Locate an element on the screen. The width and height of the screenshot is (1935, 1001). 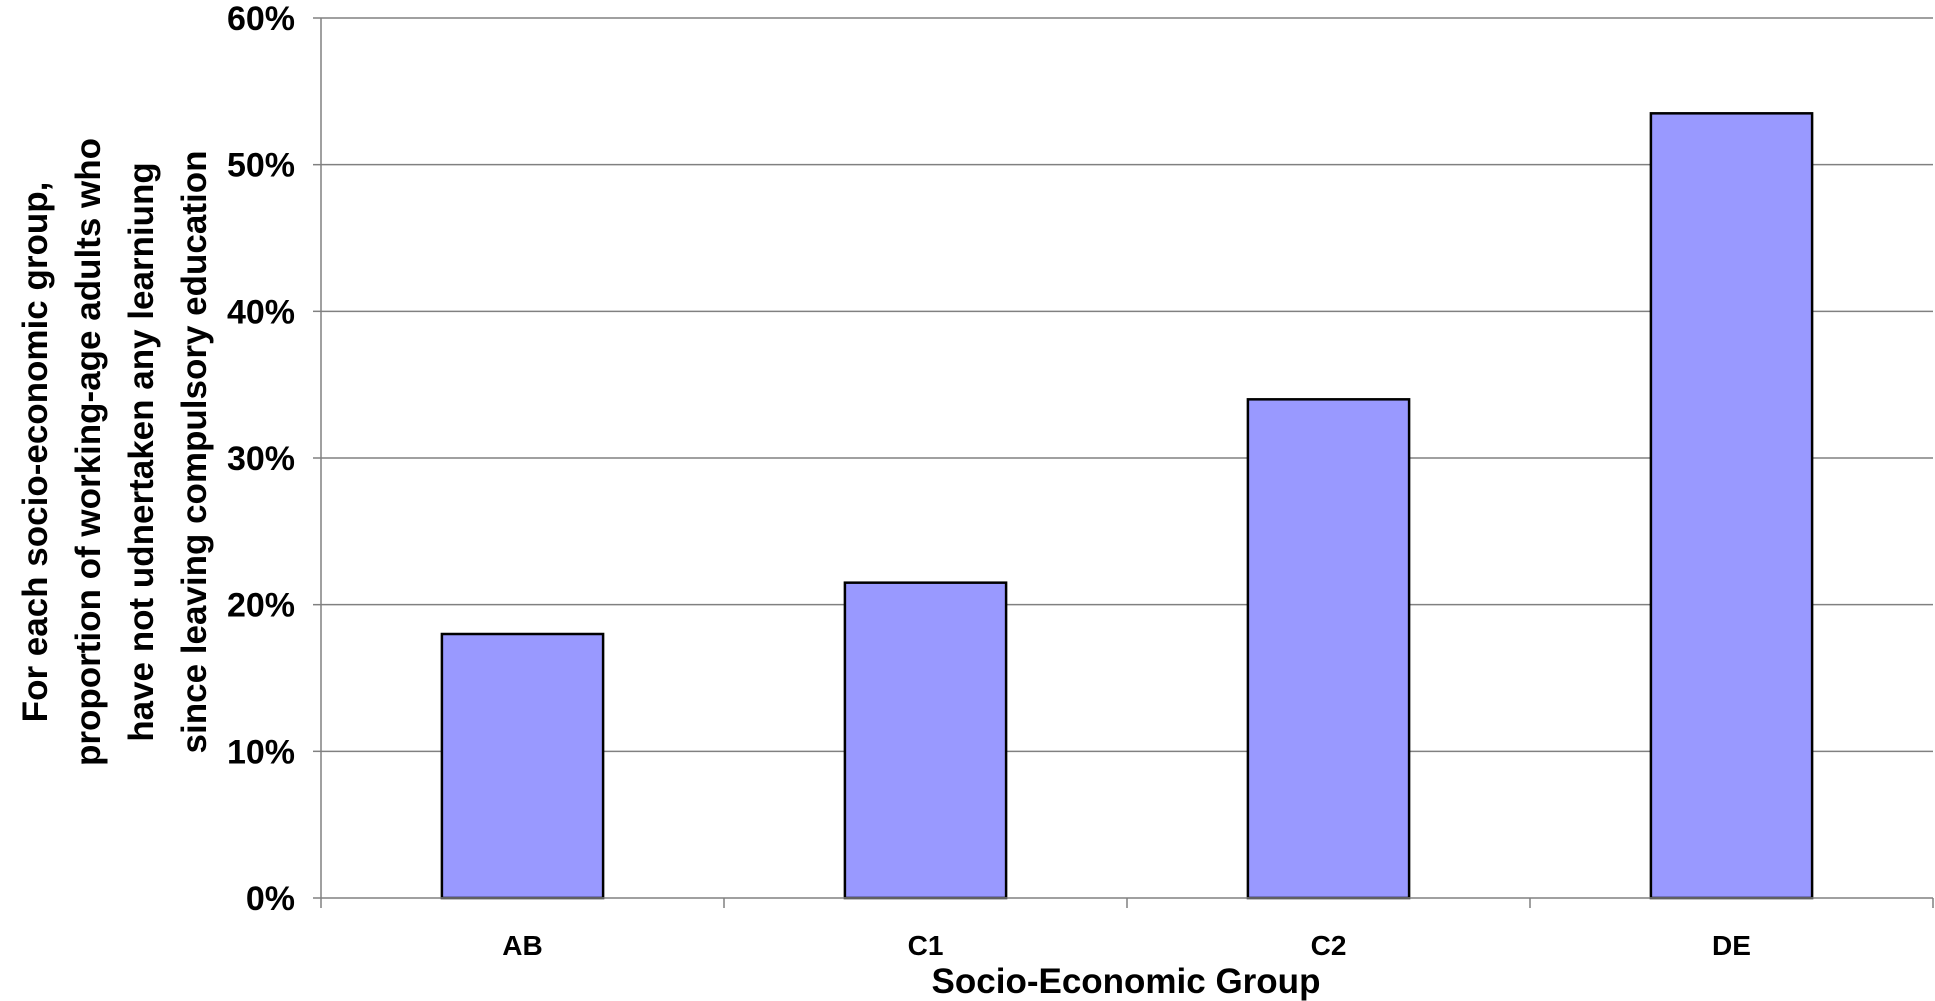
y-axis-title-line-1: For each socio-economic group, is located at coordinates (35, 452).